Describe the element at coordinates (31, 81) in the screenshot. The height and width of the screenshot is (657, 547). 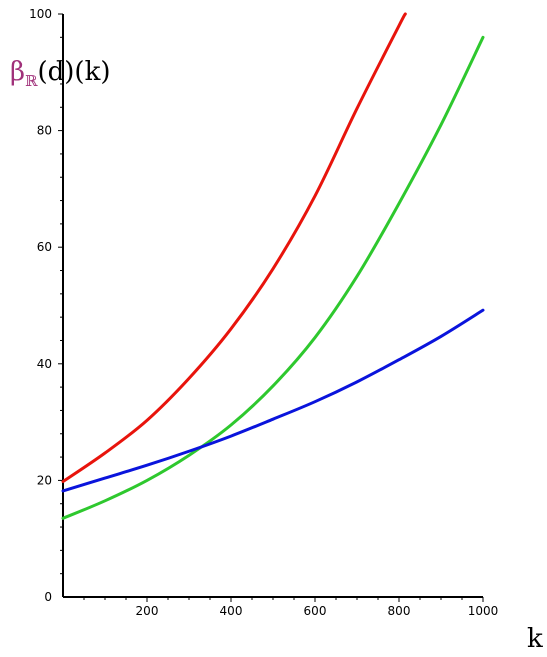
I see `y-axis-title-subscript: ℝ` at that location.